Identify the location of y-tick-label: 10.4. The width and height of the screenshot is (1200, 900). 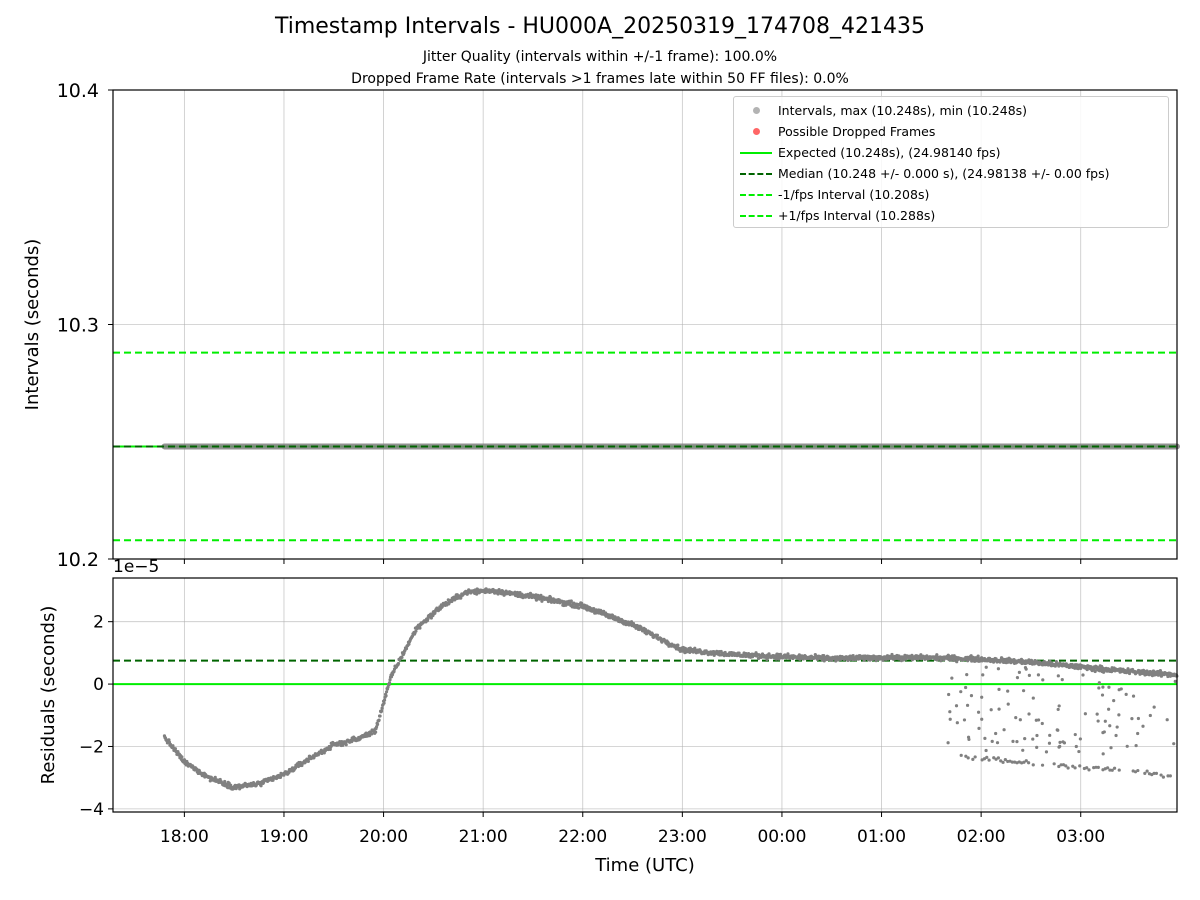
(78, 91).